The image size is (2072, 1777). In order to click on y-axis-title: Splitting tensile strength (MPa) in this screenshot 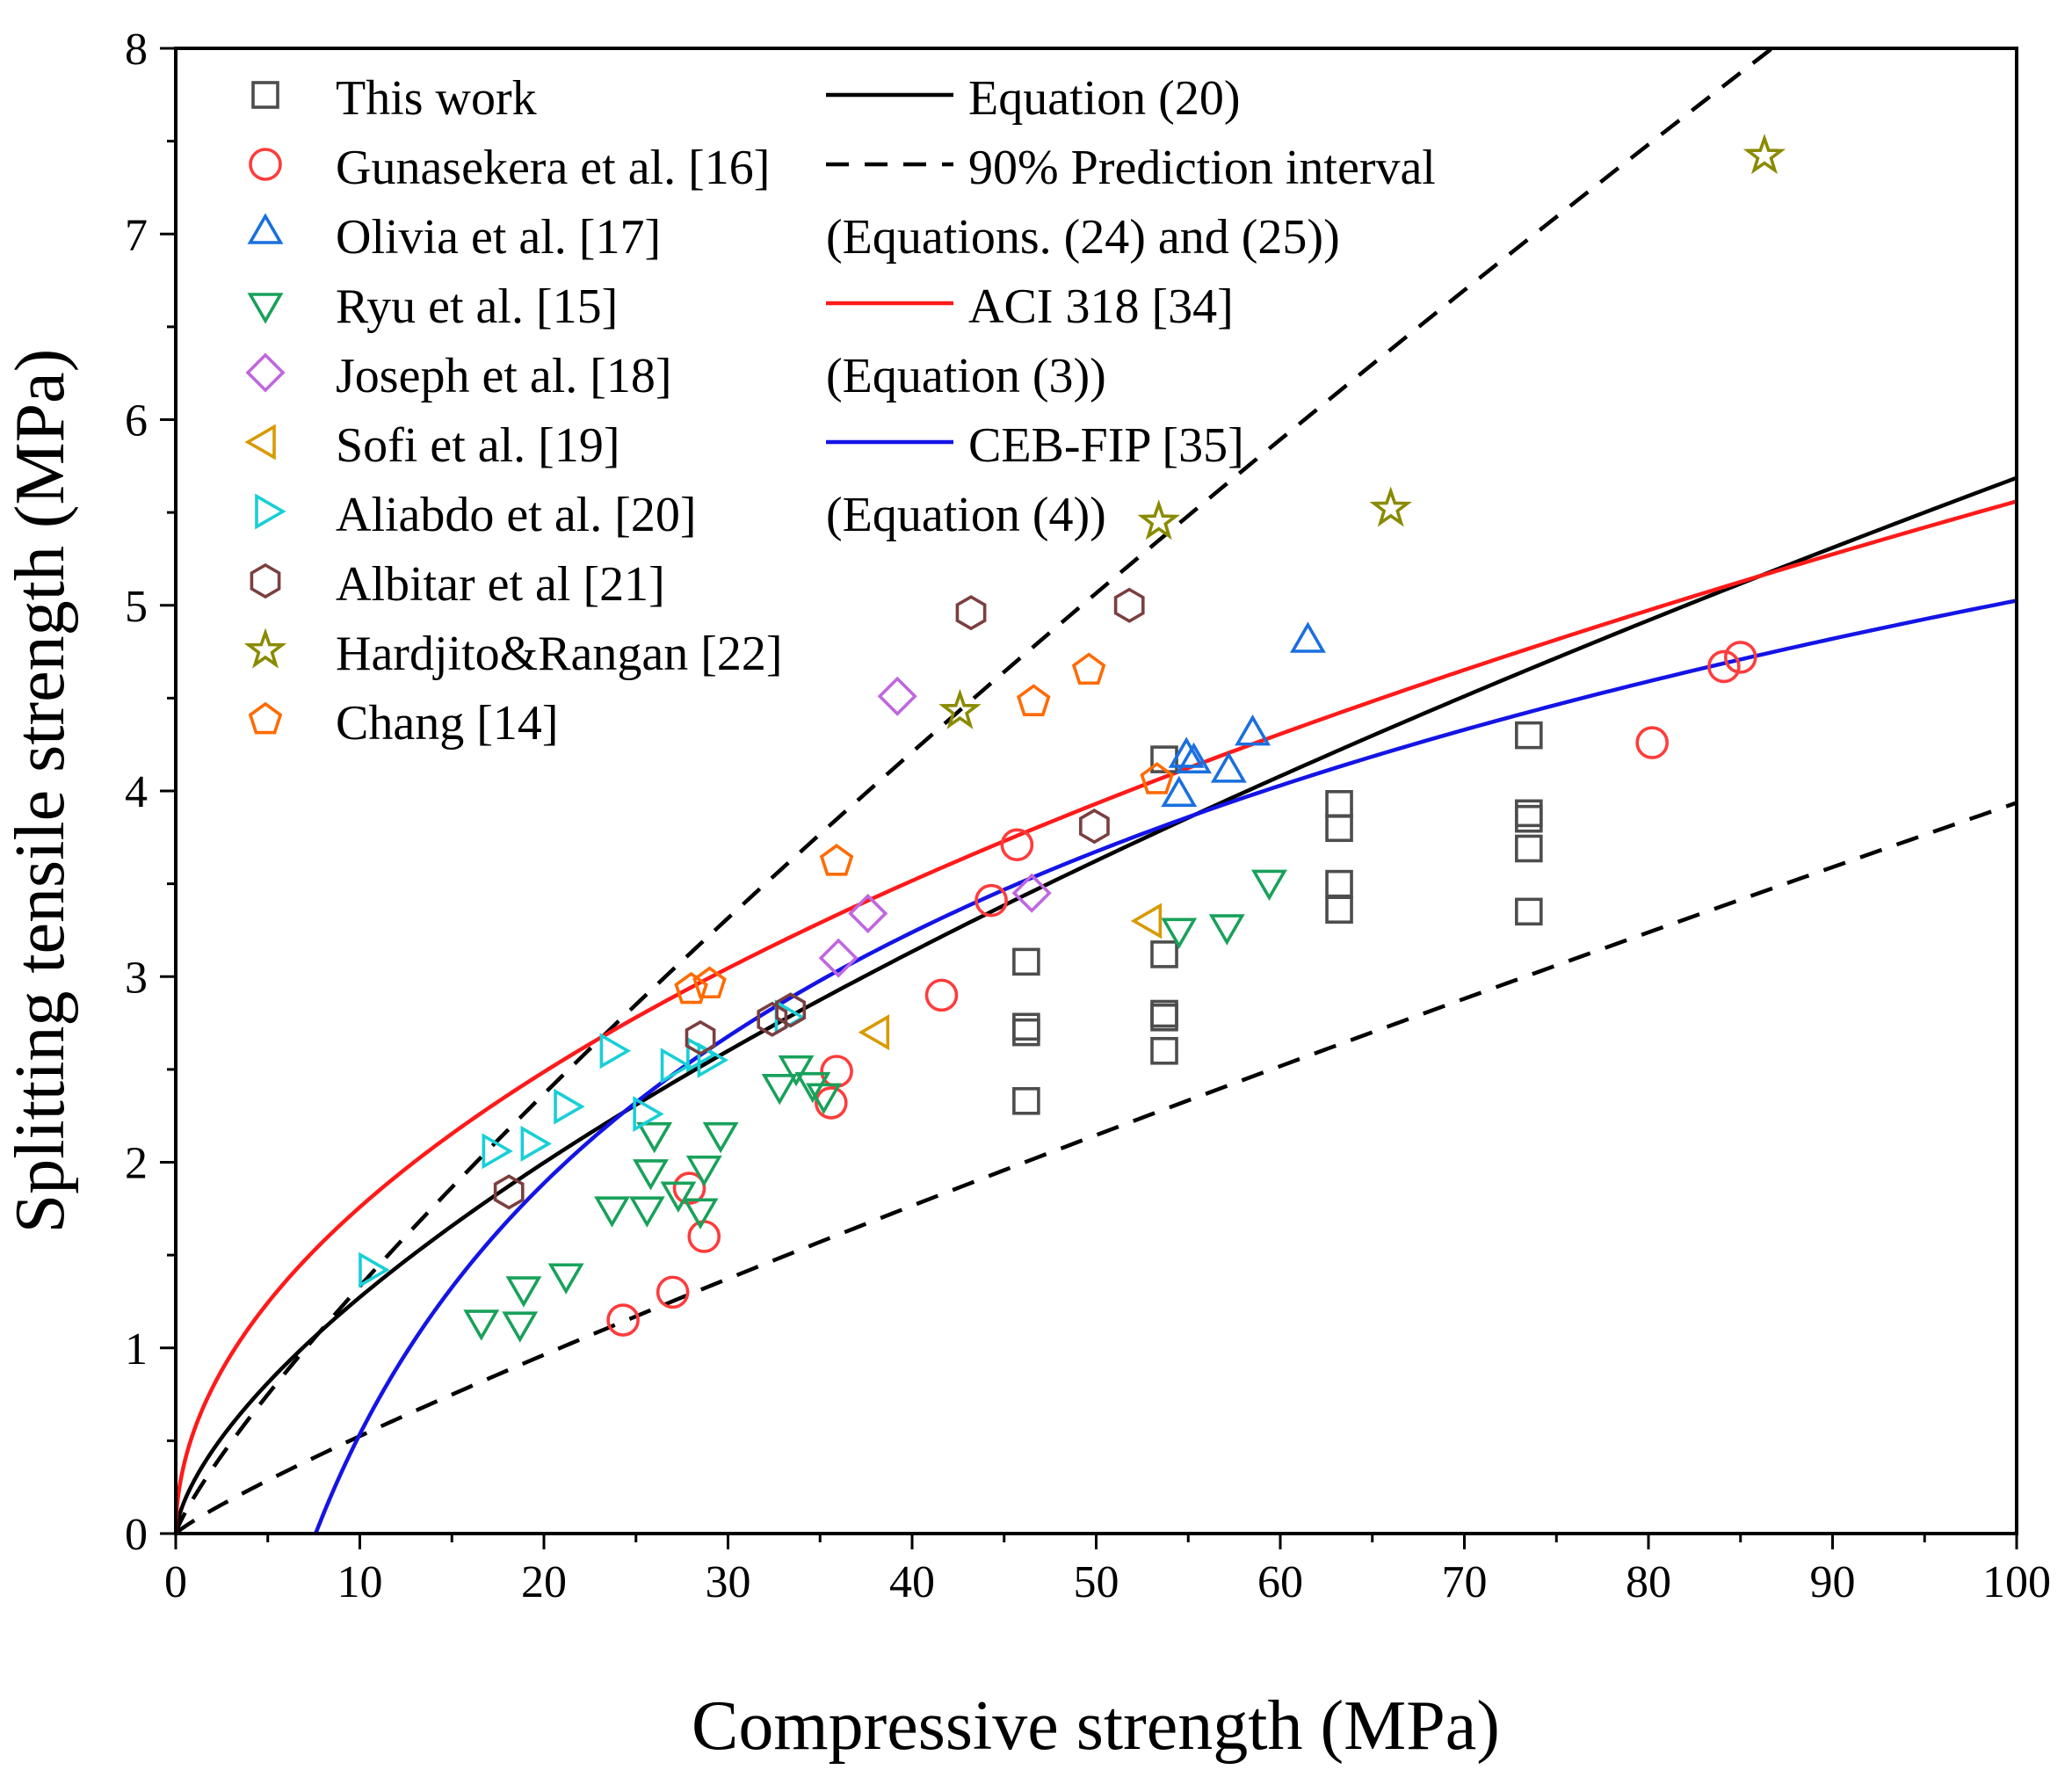, I will do `click(40, 791)`.